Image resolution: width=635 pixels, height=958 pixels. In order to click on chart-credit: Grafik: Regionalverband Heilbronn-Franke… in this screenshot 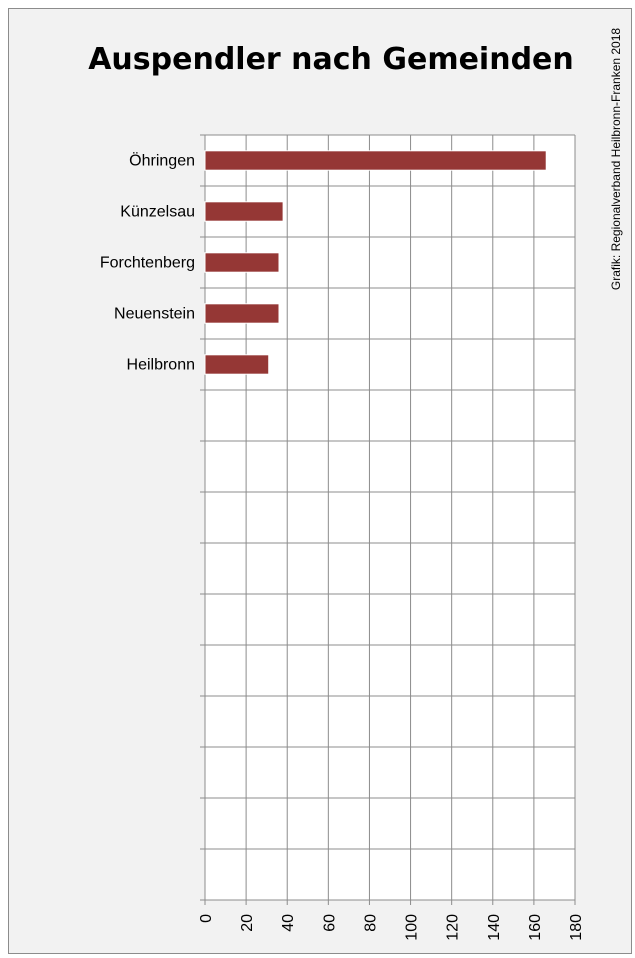, I will do `click(616, 159)`.